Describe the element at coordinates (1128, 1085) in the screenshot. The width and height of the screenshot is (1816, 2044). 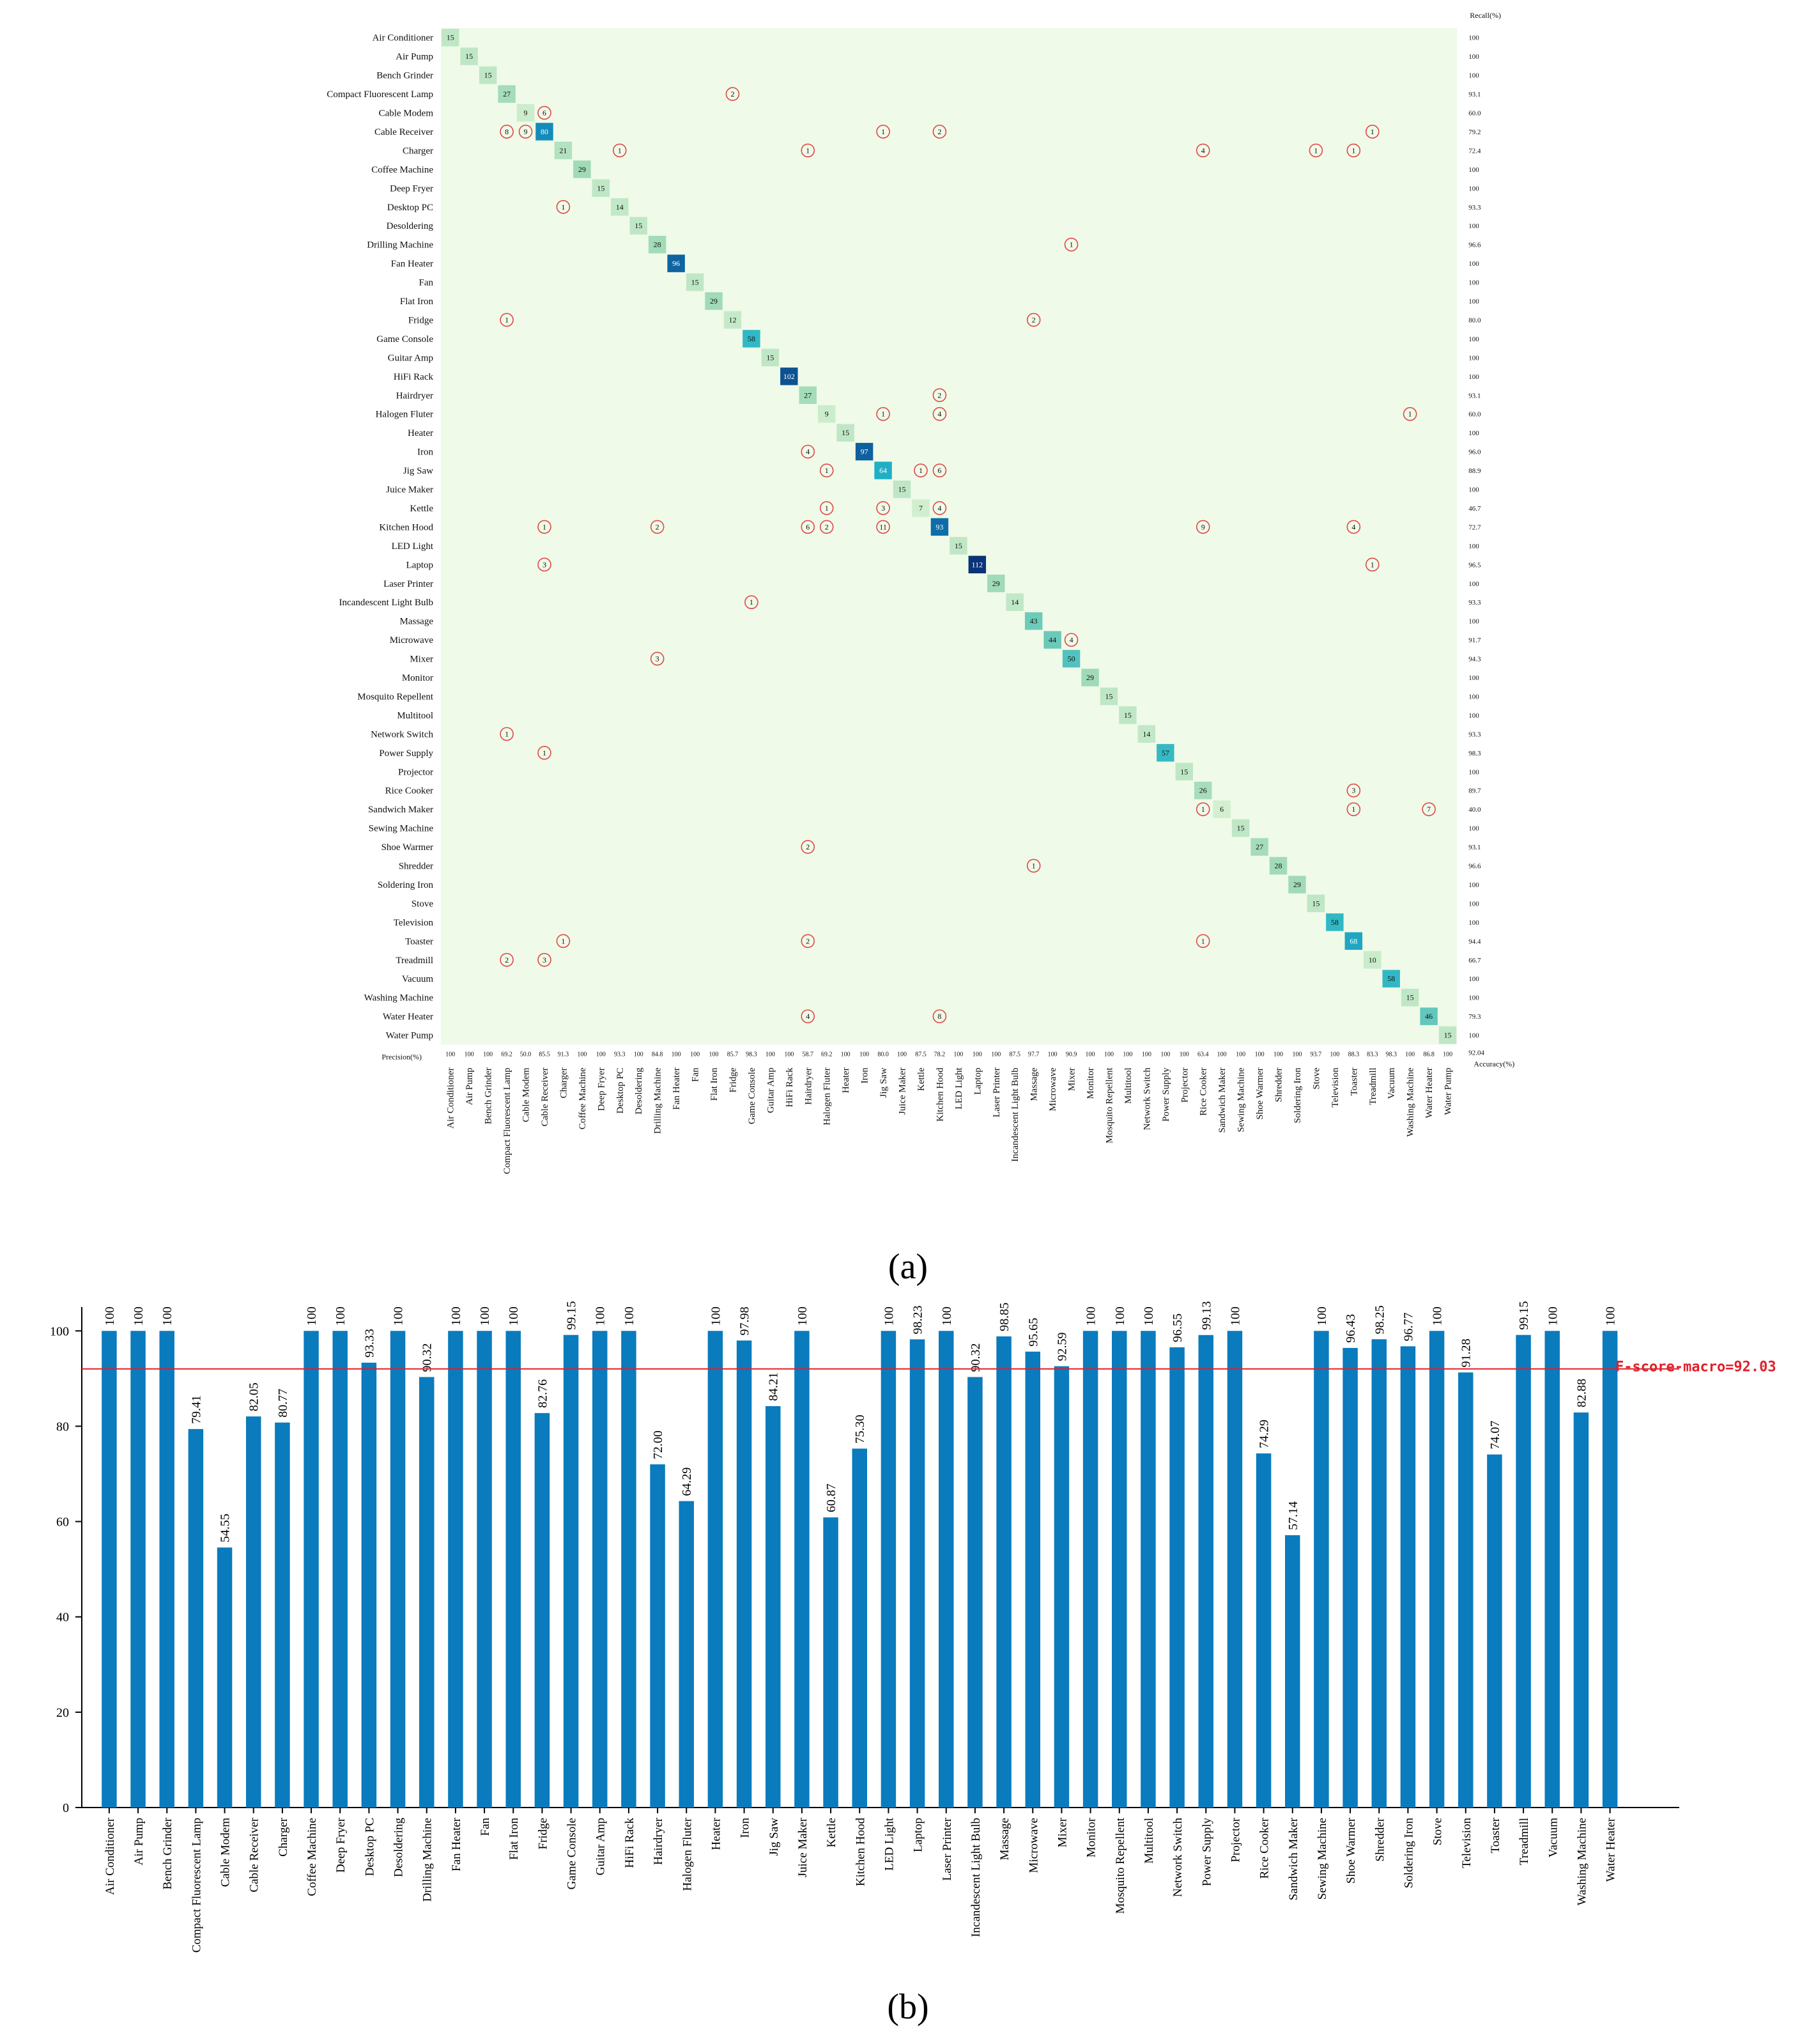
I see `column-label: Multitool` at that location.